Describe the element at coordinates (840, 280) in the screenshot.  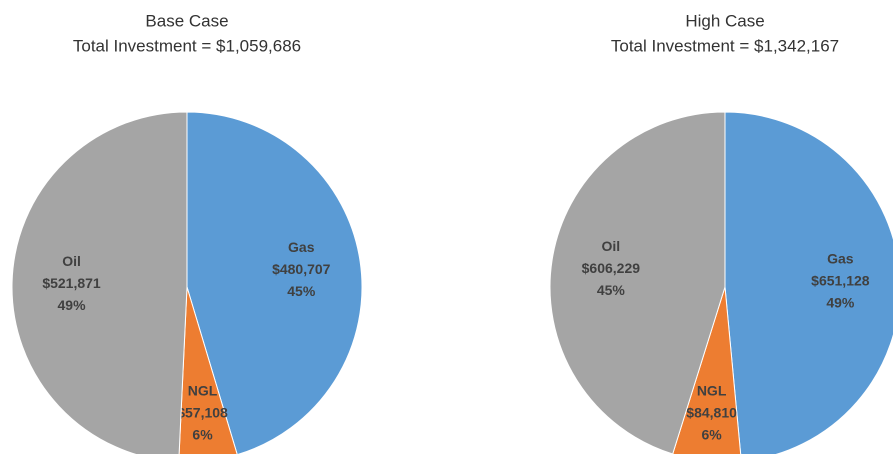
I see `slice-value: $651,128` at that location.